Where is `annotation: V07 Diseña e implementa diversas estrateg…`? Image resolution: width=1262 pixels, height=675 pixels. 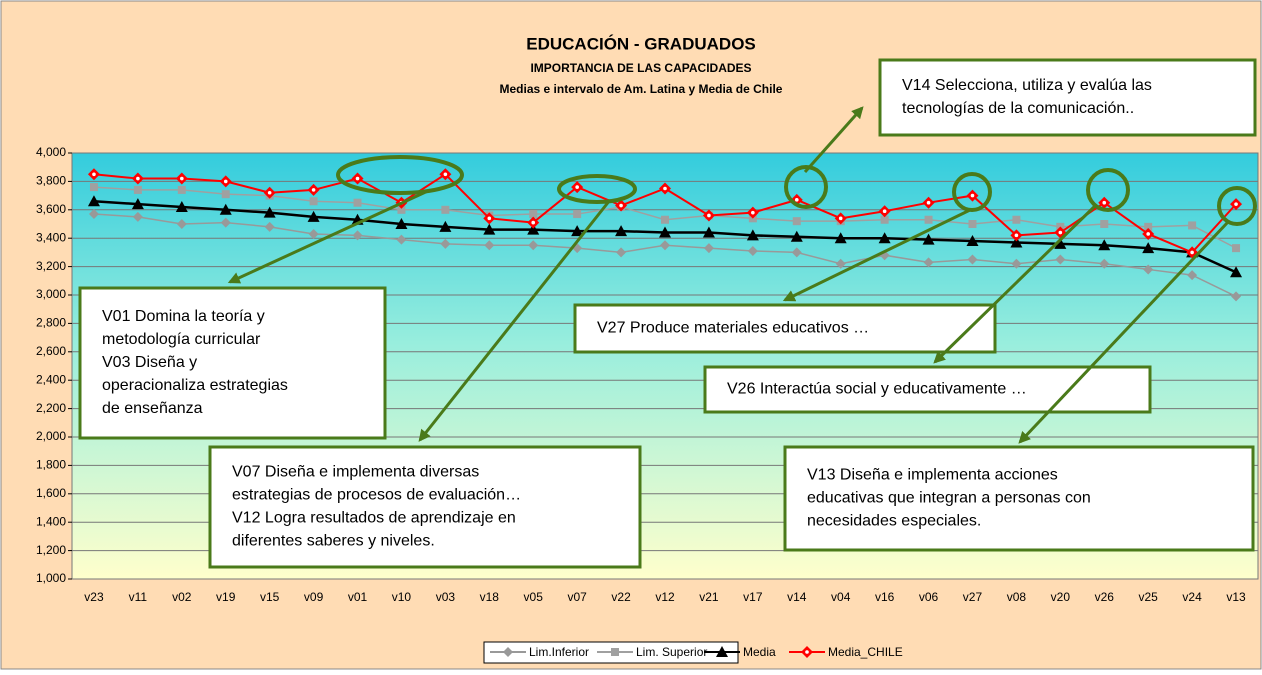 annotation: V07 Diseña e implementa diversas estrateg… is located at coordinates (425, 507).